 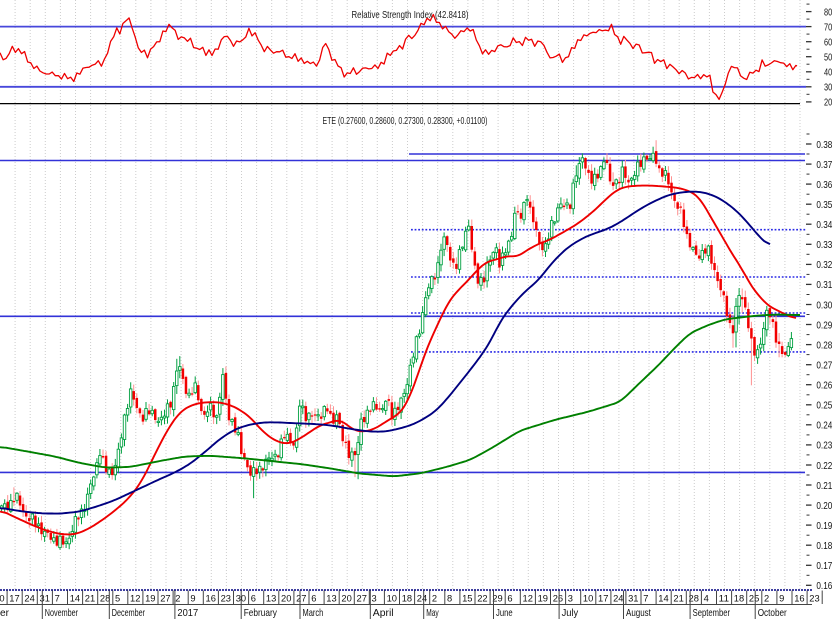 I want to click on svg-text: March, so click(x=313, y=613).